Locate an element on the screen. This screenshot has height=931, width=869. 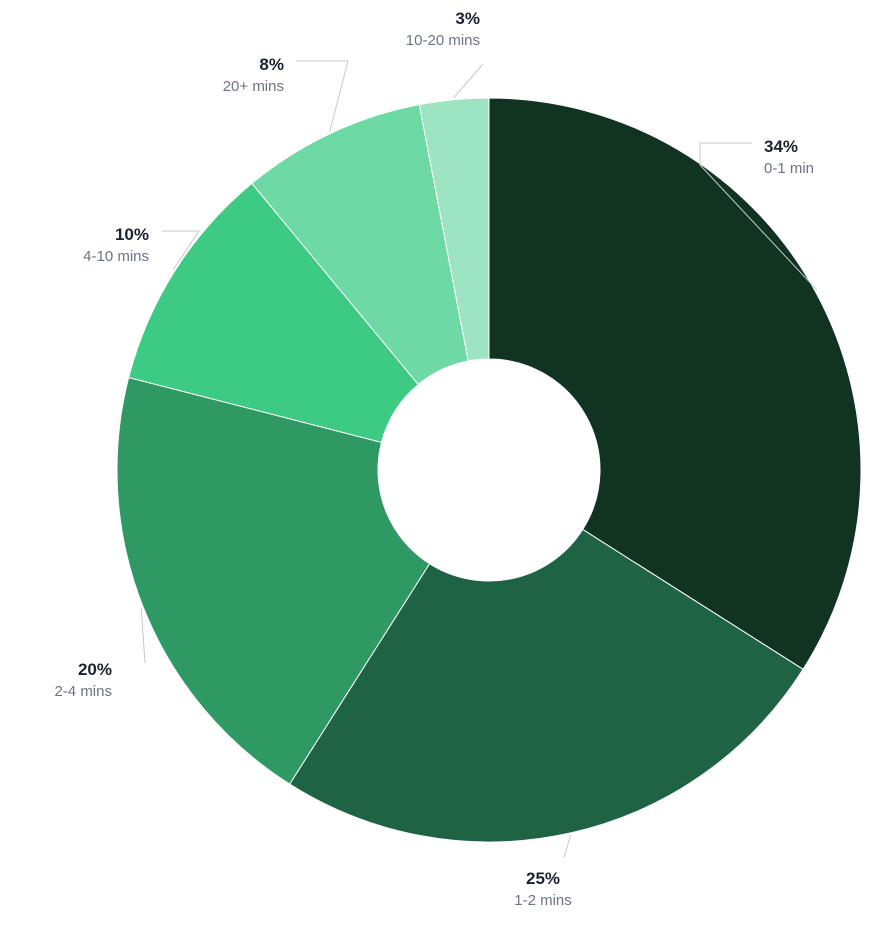
slice-20-mins is located at coordinates (360, 245).